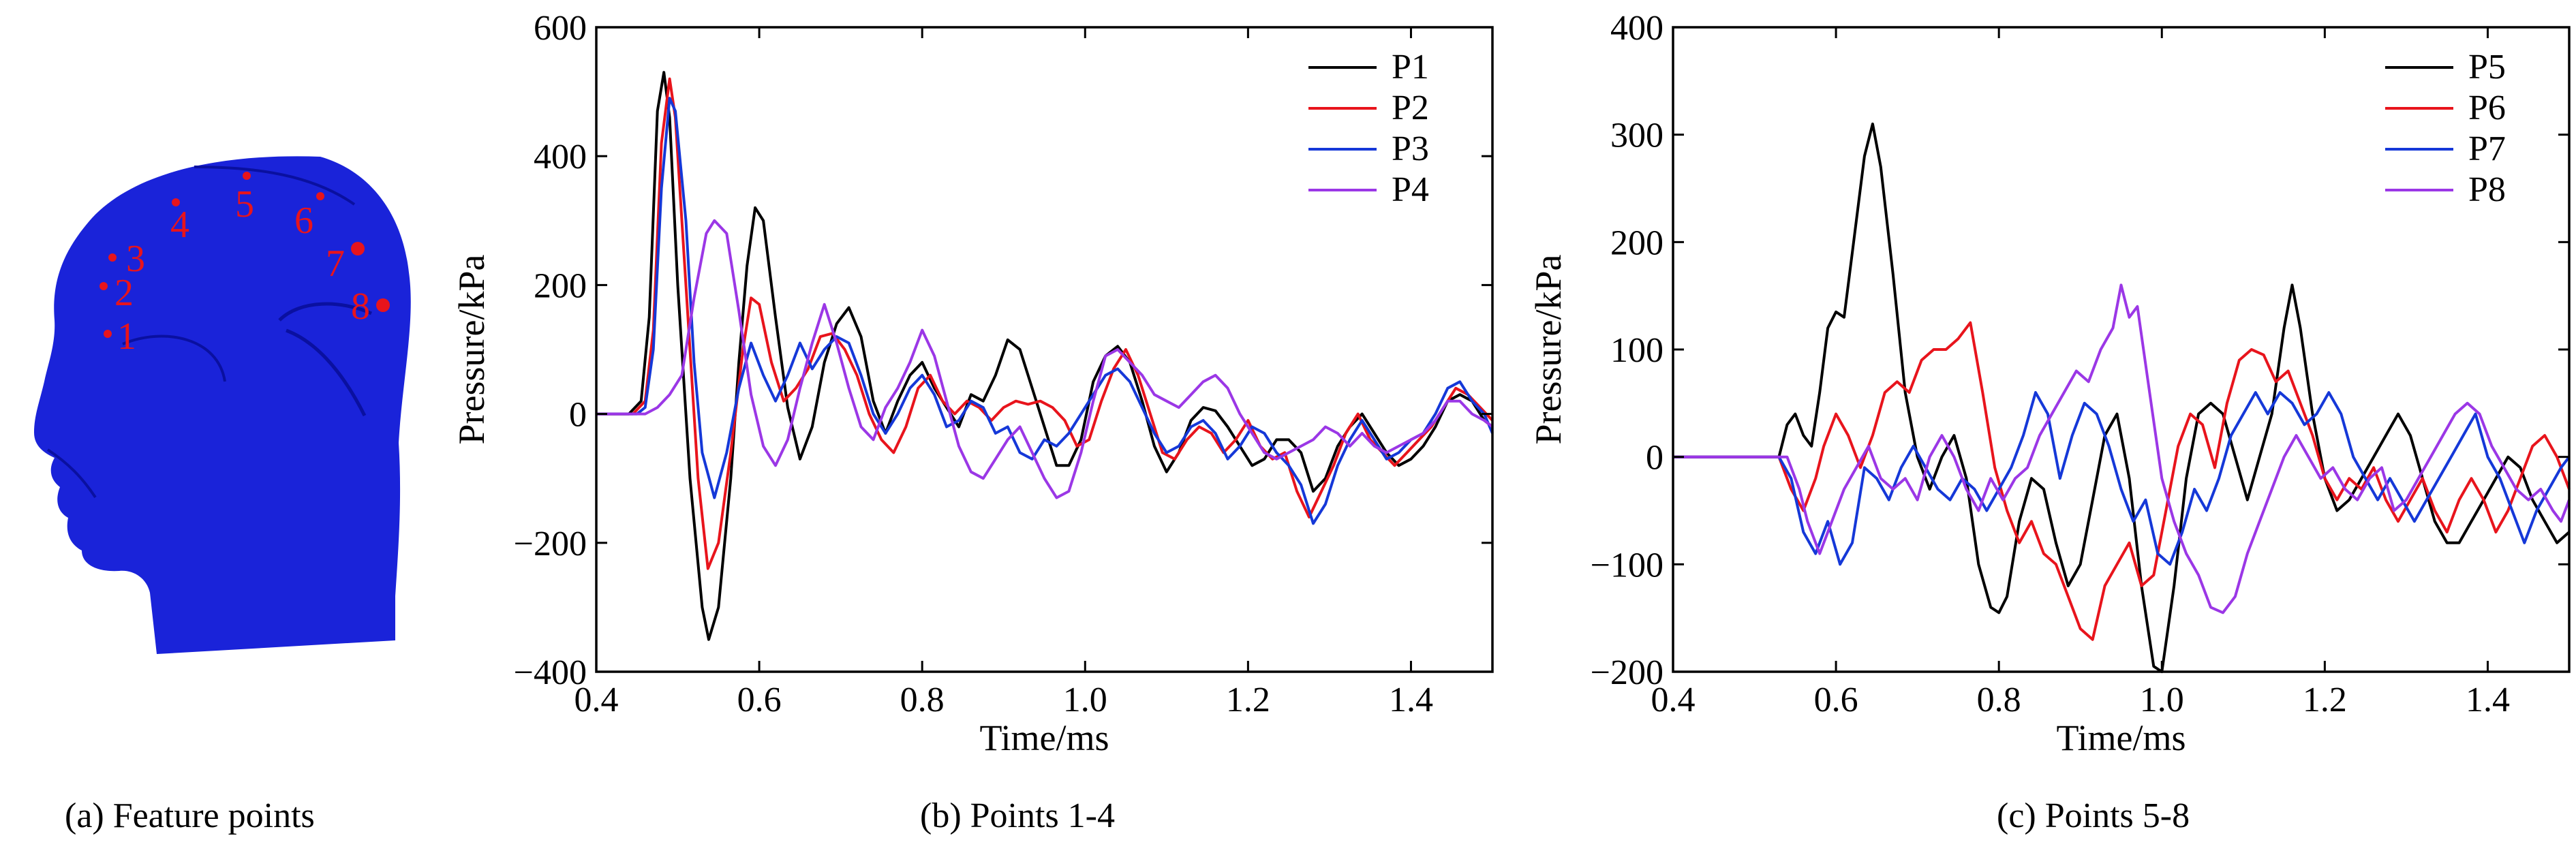 This screenshot has width=2576, height=855. What do you see at coordinates (2122, 478) in the screenshot?
I see `series-line-p7` at bounding box center [2122, 478].